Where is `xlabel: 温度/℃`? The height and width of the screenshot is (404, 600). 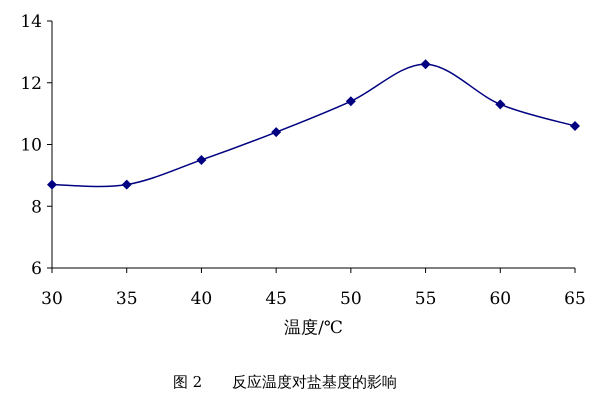
xlabel: 温度/℃ is located at coordinates (313, 328).